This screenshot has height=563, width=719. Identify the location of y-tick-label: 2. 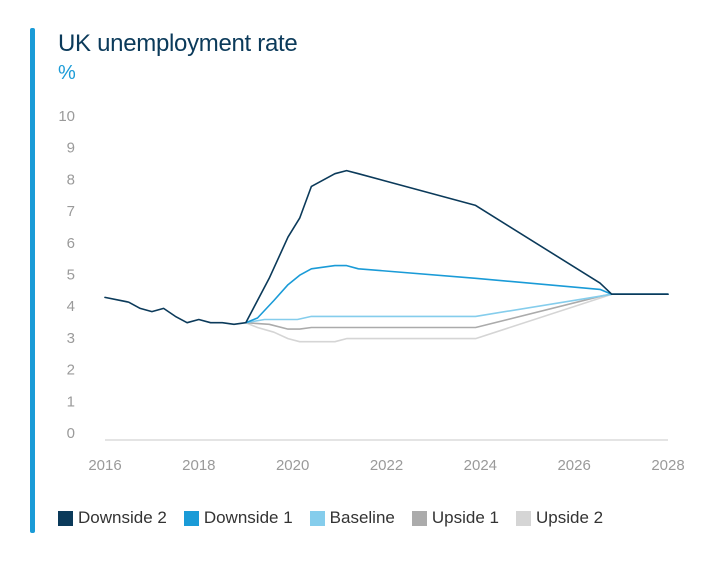
(71, 370).